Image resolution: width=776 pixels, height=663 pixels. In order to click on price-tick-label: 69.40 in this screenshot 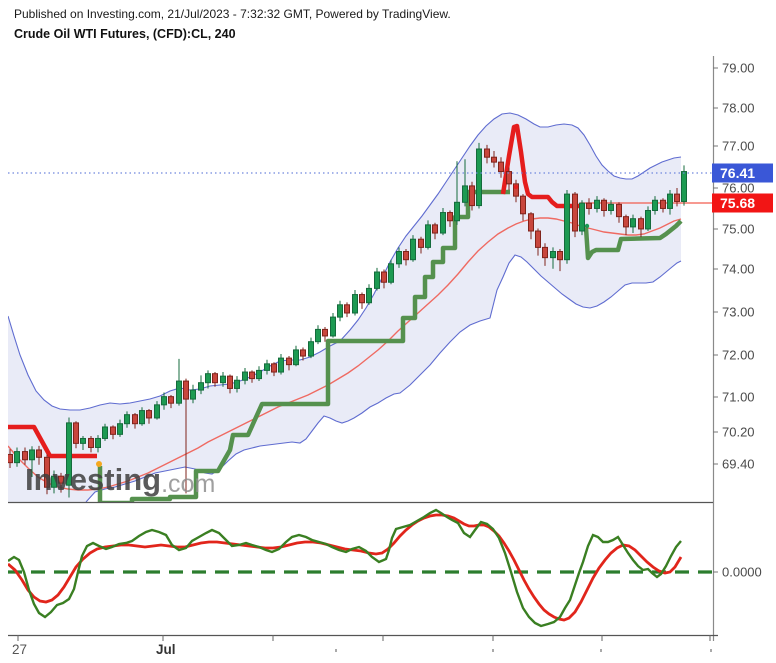, I will do `click(738, 464)`.